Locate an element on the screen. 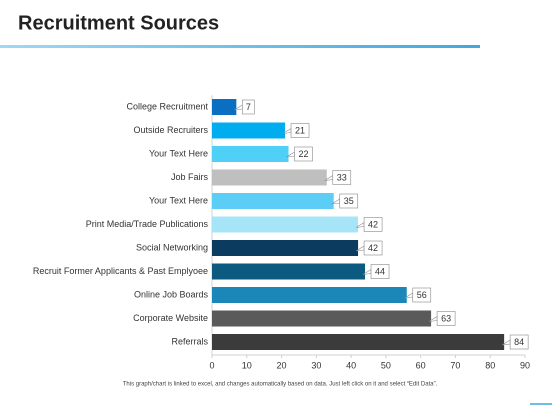 Image resolution: width=560 pixels, height=420 pixels. value-label: 84 is located at coordinates (519, 342).